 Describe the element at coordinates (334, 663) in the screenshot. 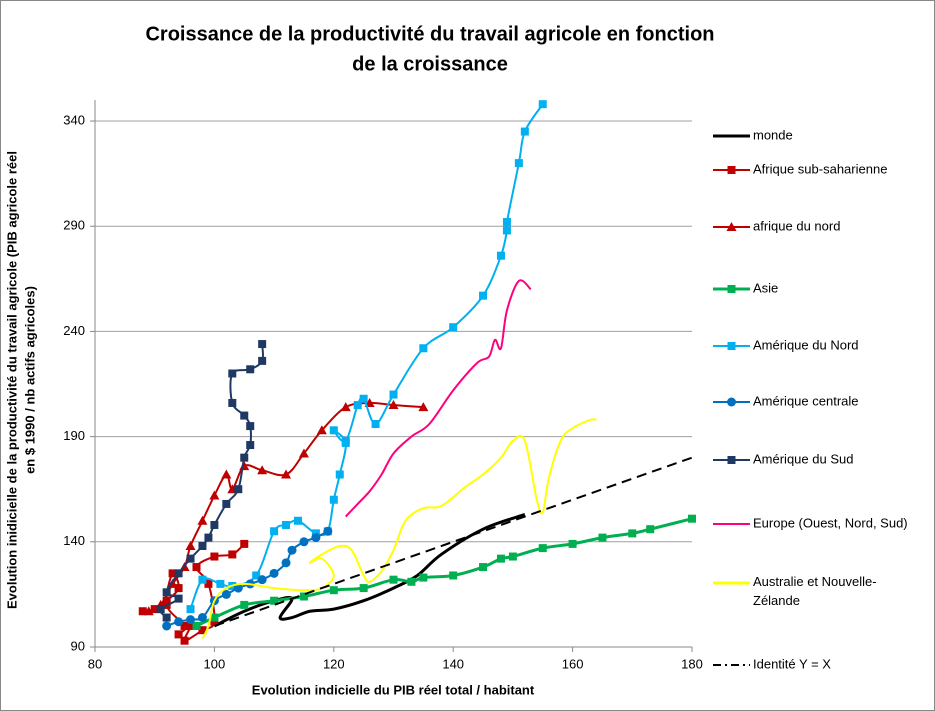

I see `x-tick-label: 120` at that location.